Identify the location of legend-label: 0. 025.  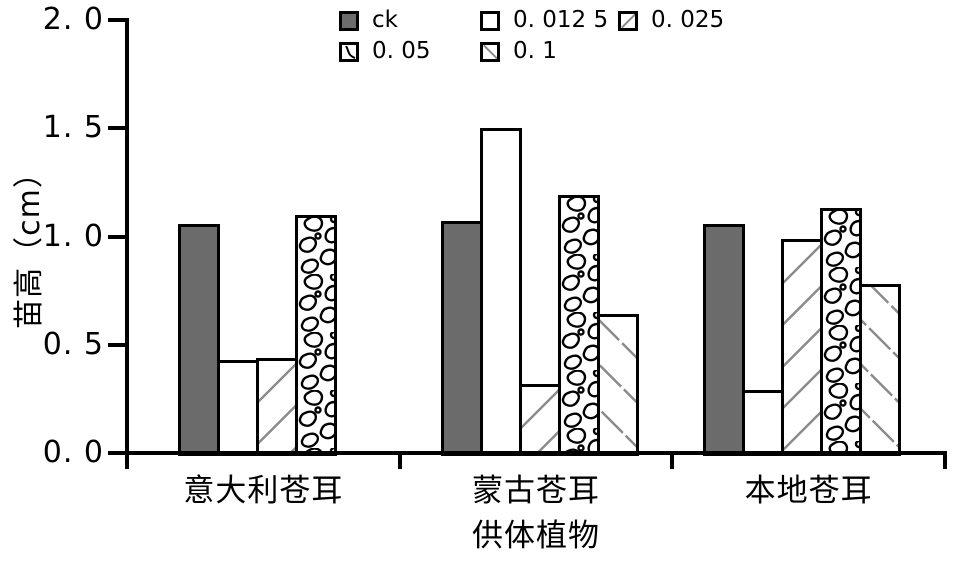
(688, 20).